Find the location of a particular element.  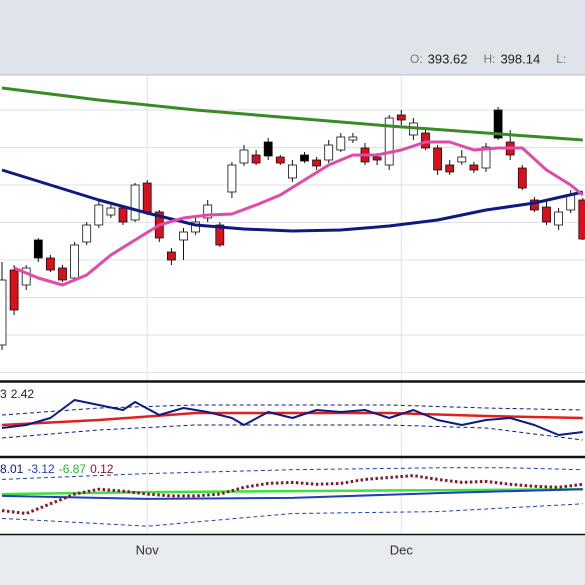

header-bar is located at coordinates (292, 37).